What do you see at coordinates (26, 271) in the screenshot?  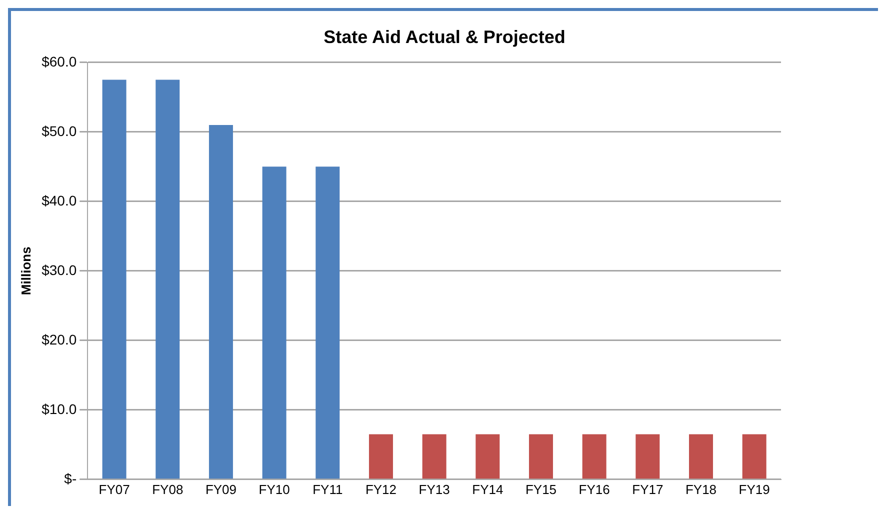 I see `y-axis-title: Millions` at bounding box center [26, 271].